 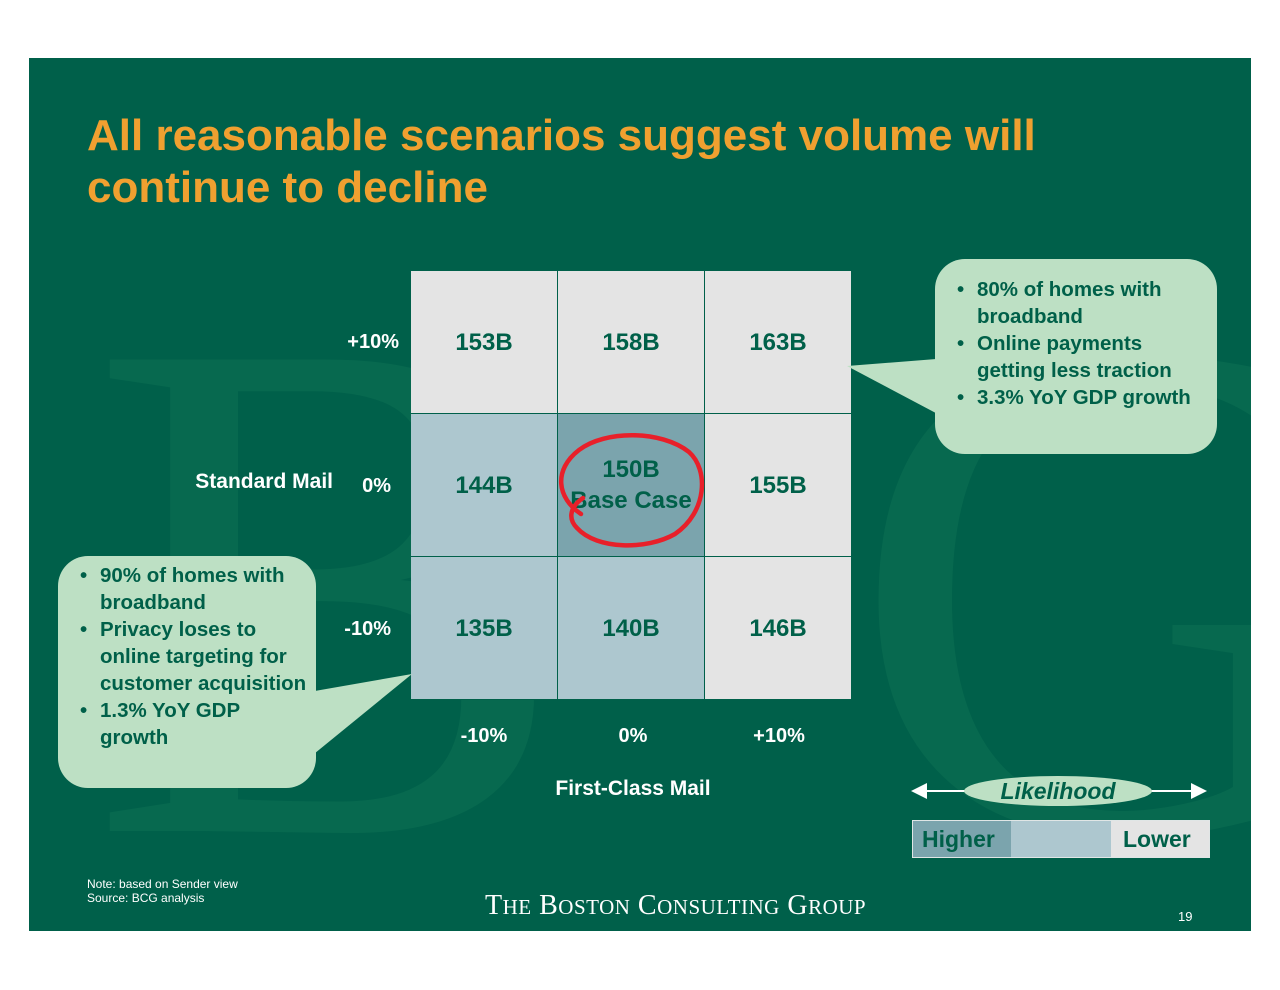 I want to click on matrix-cell: 135B, so click(x=484, y=628).